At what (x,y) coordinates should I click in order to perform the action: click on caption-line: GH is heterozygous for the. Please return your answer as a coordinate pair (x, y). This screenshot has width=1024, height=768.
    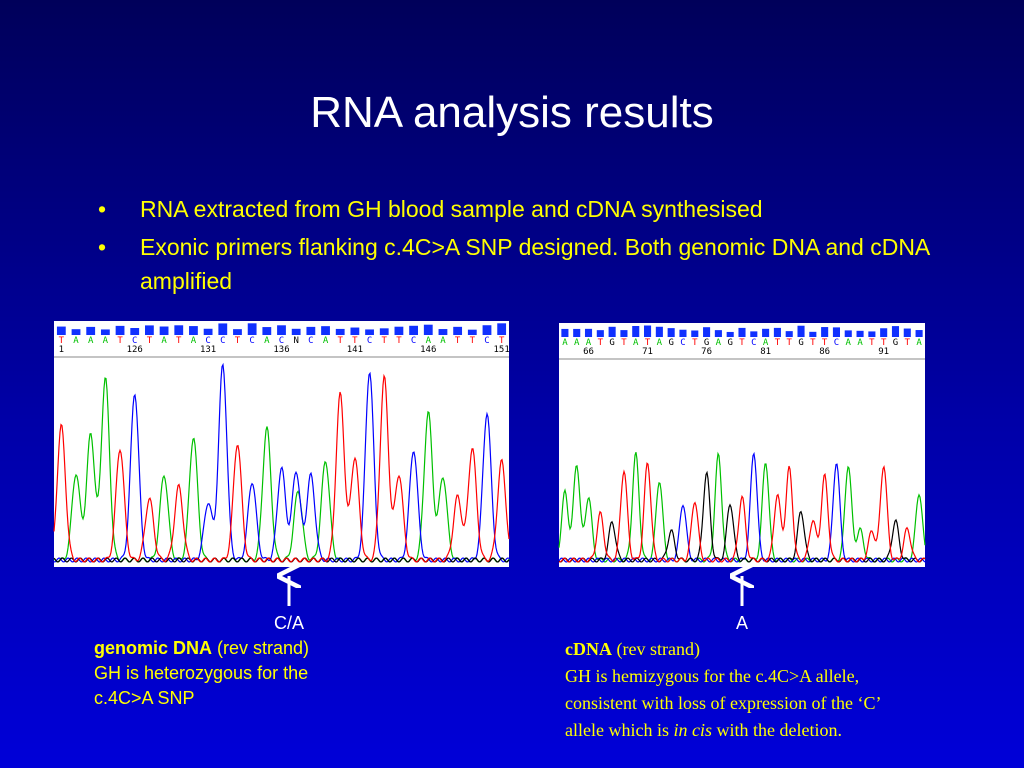
    Looking at the image, I should click on (201, 673).